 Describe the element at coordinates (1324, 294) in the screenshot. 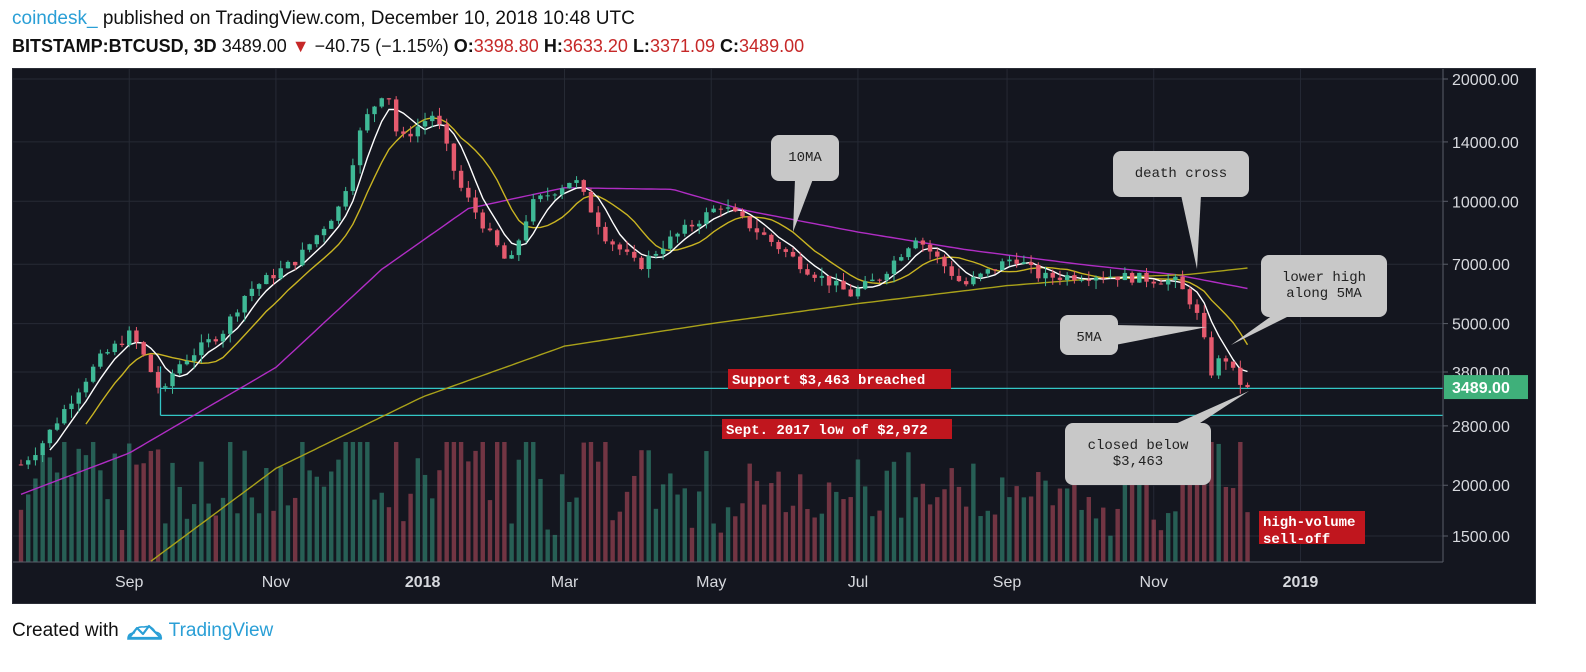

I see `lower-high-callout-text: along 5MA` at that location.